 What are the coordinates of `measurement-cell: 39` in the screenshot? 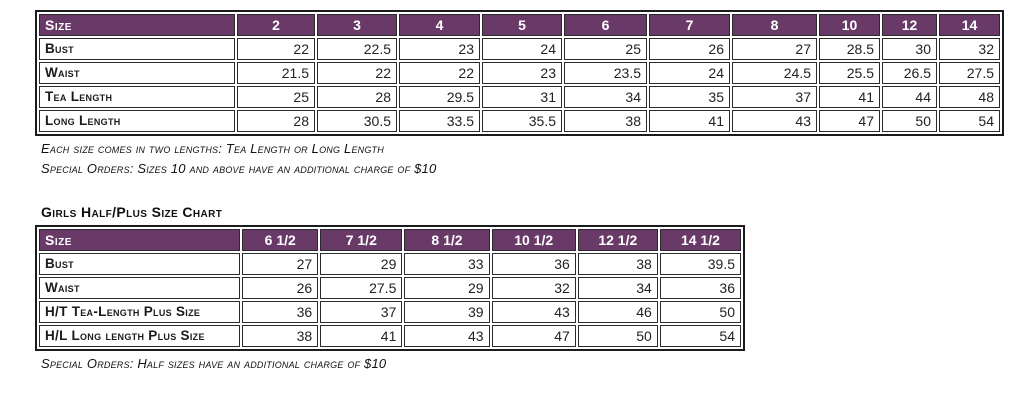 It's located at (447, 312).